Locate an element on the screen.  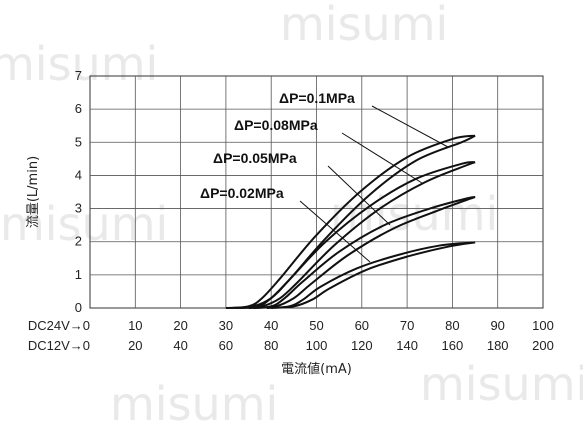
y-tick-label: 2 is located at coordinates (78, 241).